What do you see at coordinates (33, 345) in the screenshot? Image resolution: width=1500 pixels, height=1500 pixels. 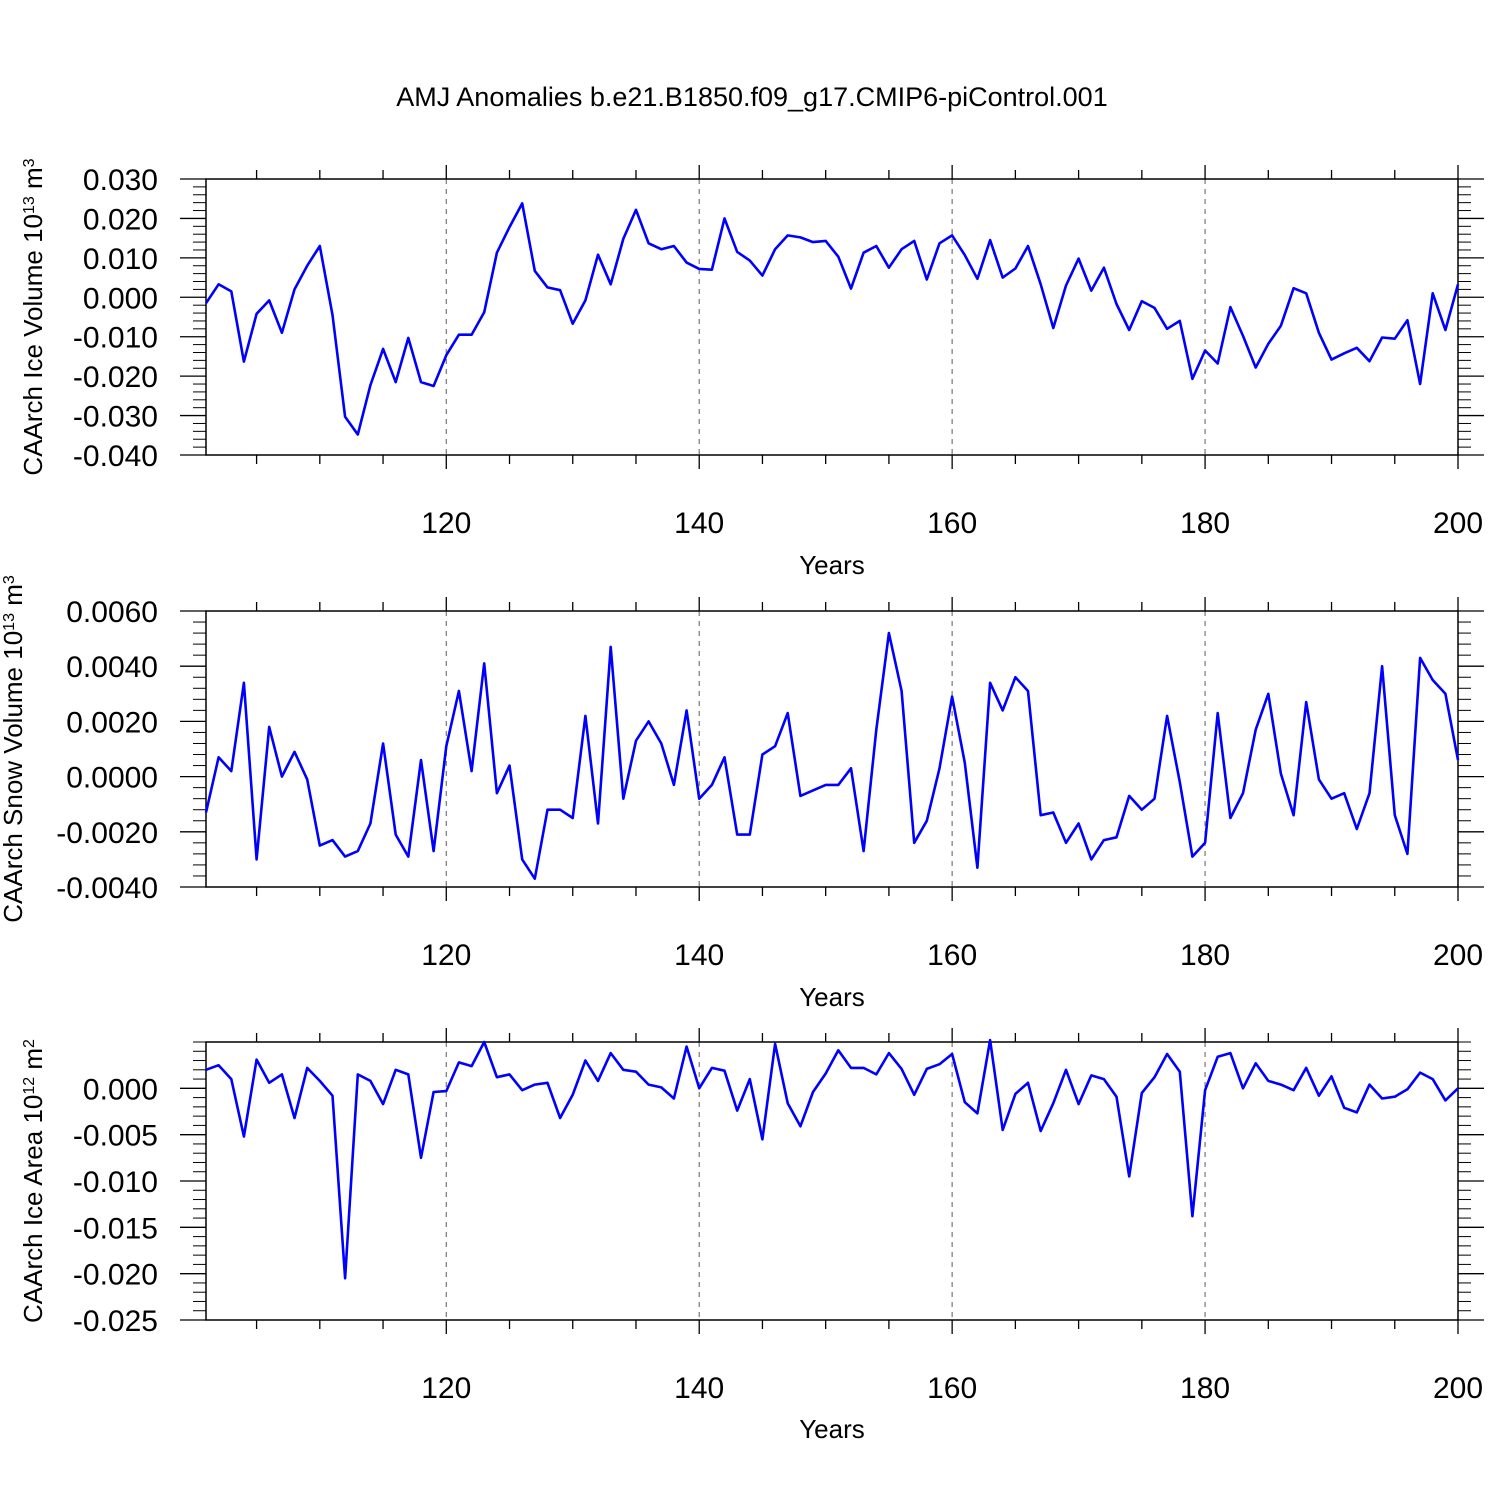 I see `ylabel-main: CAArch Ice Volume 10` at bounding box center [33, 345].